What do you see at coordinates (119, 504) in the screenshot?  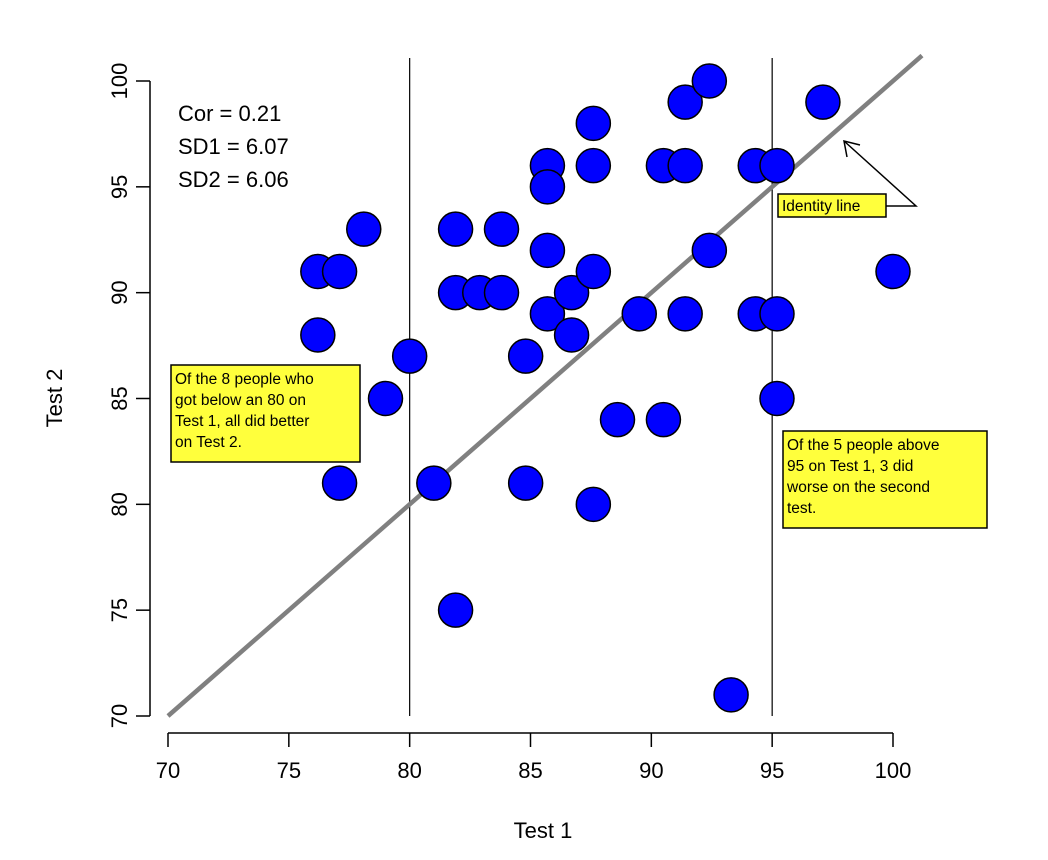 I see `y-tick-label-80: 80` at bounding box center [119, 504].